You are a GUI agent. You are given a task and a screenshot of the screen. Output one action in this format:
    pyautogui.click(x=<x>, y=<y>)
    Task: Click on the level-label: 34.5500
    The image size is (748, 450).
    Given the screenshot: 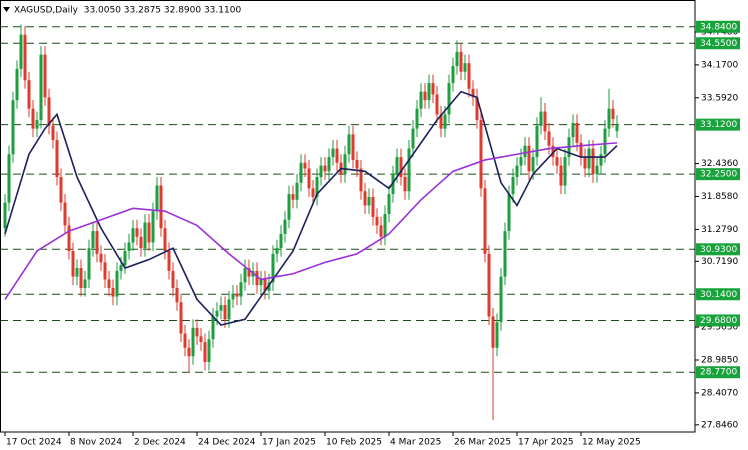 What is the action you would take?
    pyautogui.click(x=718, y=44)
    